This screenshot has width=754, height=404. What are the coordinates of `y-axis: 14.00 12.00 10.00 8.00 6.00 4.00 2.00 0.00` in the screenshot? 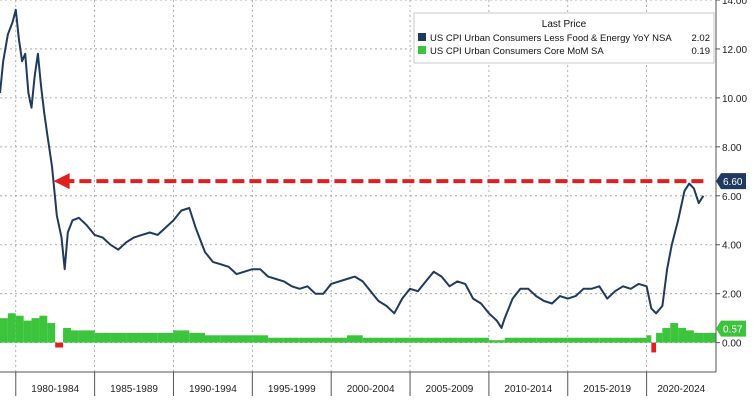 It's located at (731, 186).